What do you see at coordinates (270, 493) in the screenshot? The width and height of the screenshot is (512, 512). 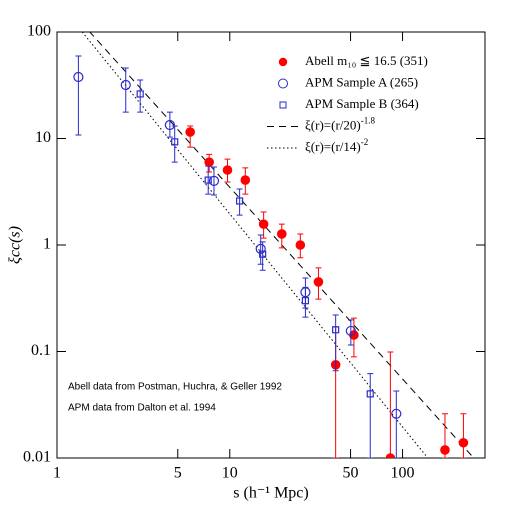 I see `x-axis-label: s (h⁻¹ Mpc)` at bounding box center [270, 493].